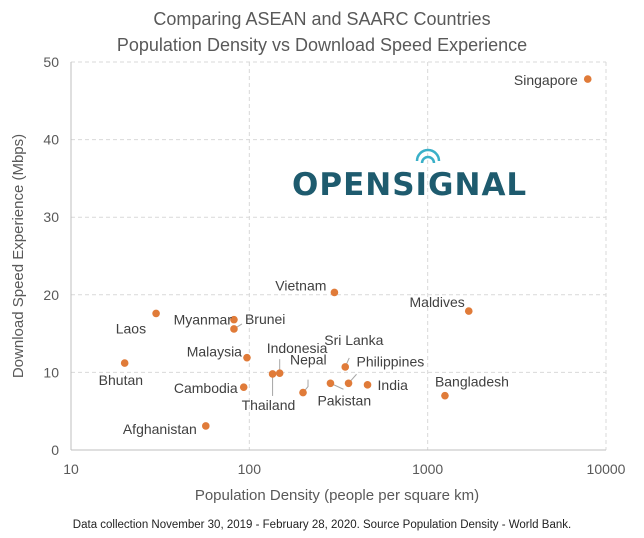  I want to click on opensignal-logo: OPENSIGNAL, so click(409, 175).